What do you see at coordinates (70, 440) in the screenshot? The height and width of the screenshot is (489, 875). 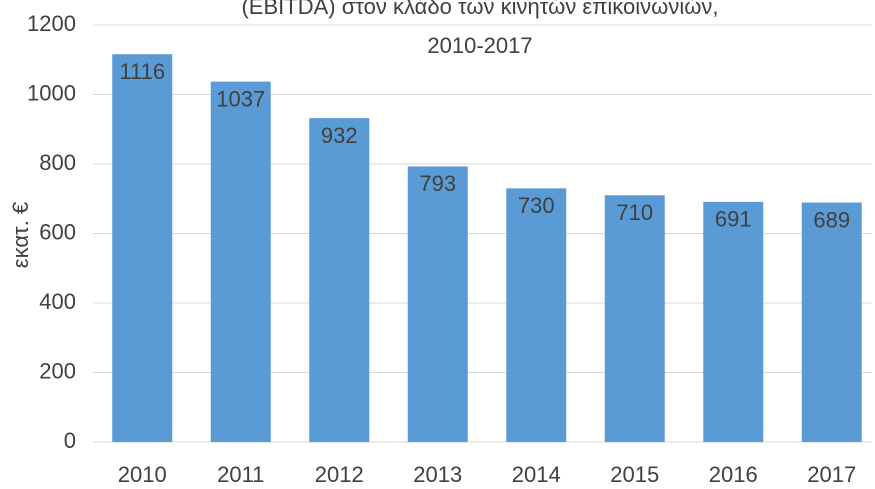 I see `y-tick-label: 0` at bounding box center [70, 440].